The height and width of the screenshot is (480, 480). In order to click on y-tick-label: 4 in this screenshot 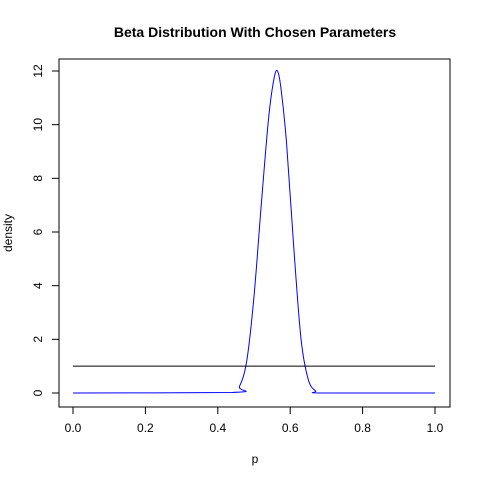, I will do `click(38, 285)`.